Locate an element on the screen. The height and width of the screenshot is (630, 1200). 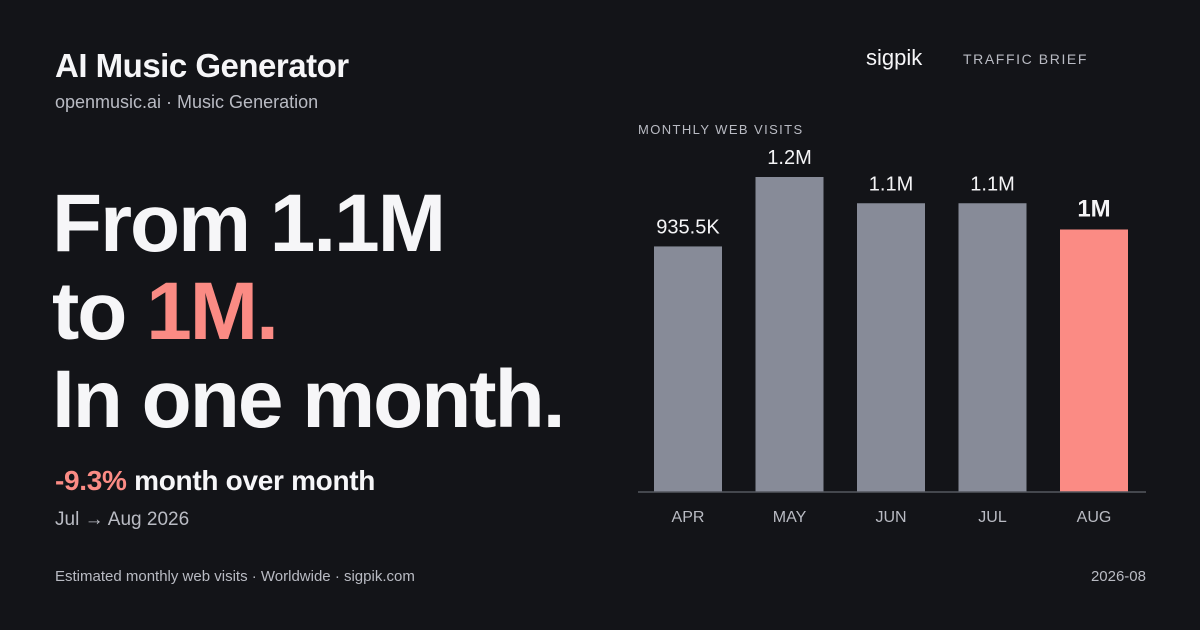
data-label-jul: 1.1M is located at coordinates (992, 184).